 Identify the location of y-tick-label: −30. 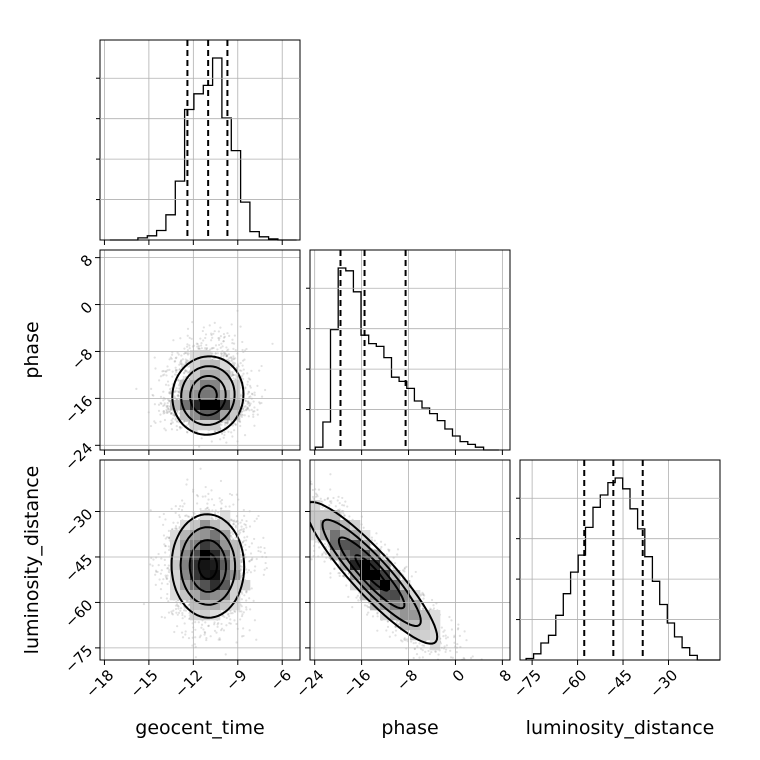
(78, 522).